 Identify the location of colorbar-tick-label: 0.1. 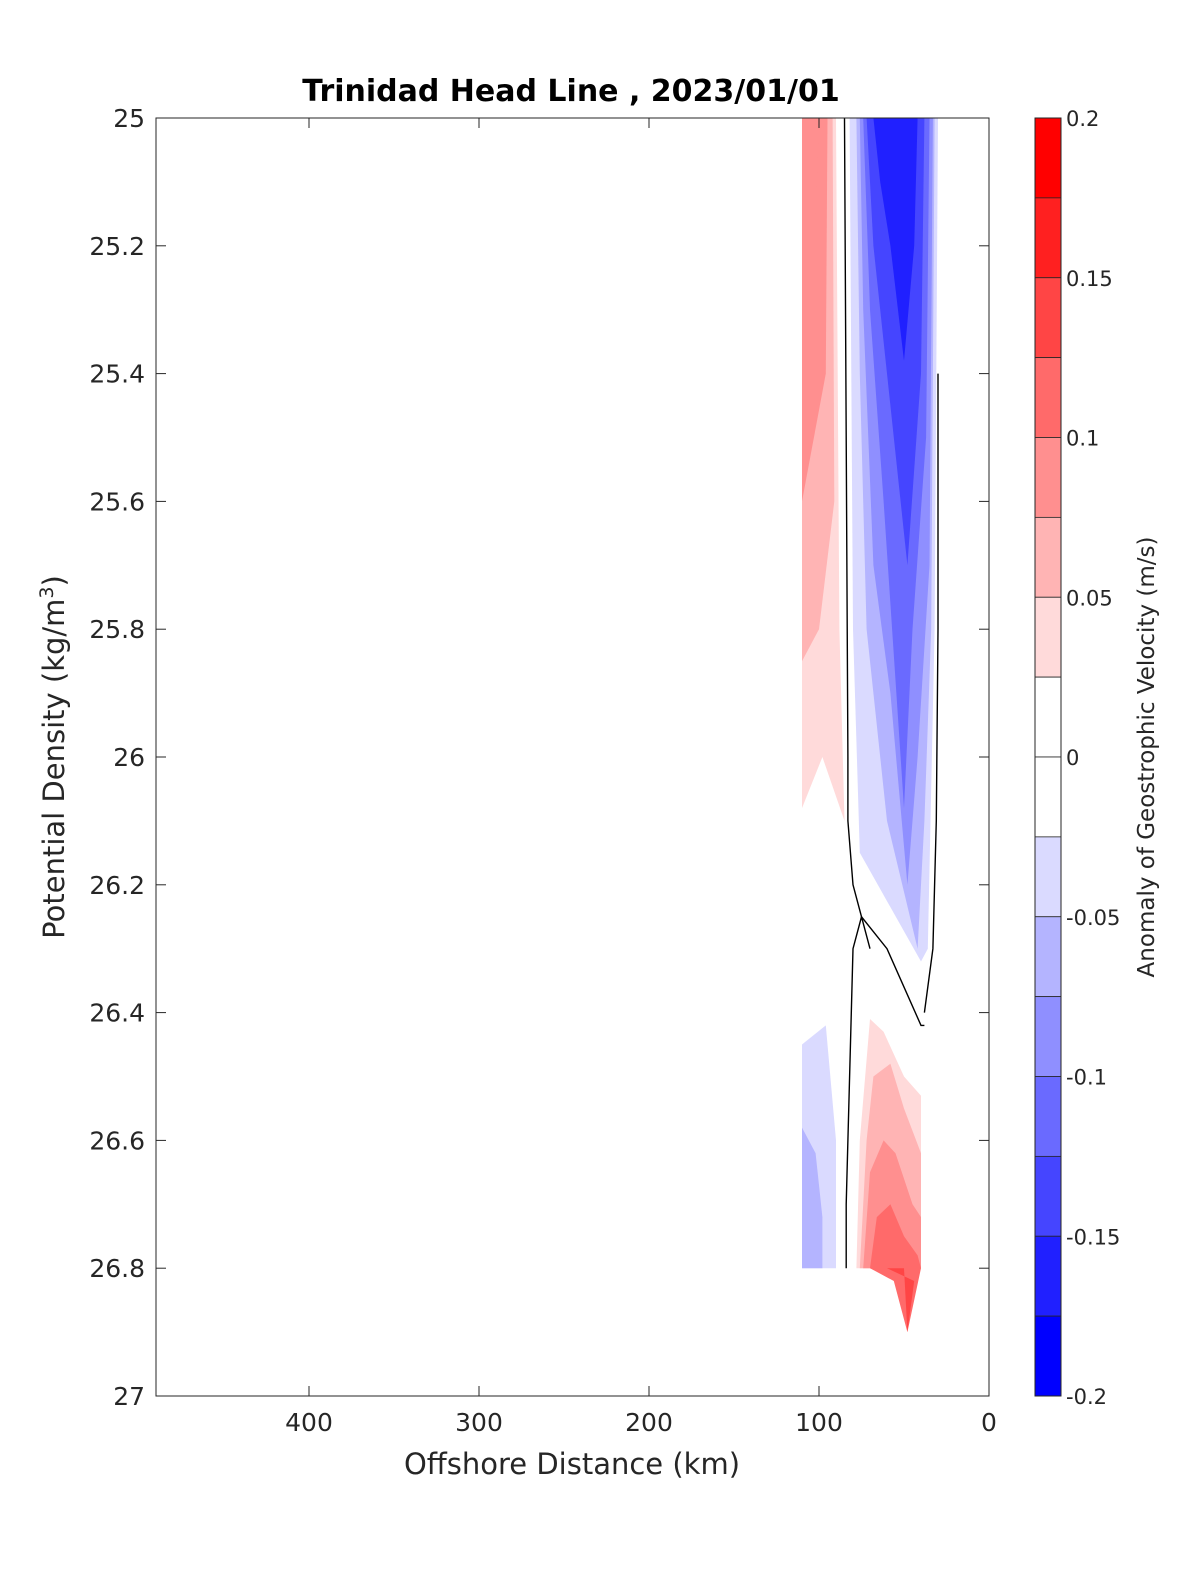
(1082, 439).